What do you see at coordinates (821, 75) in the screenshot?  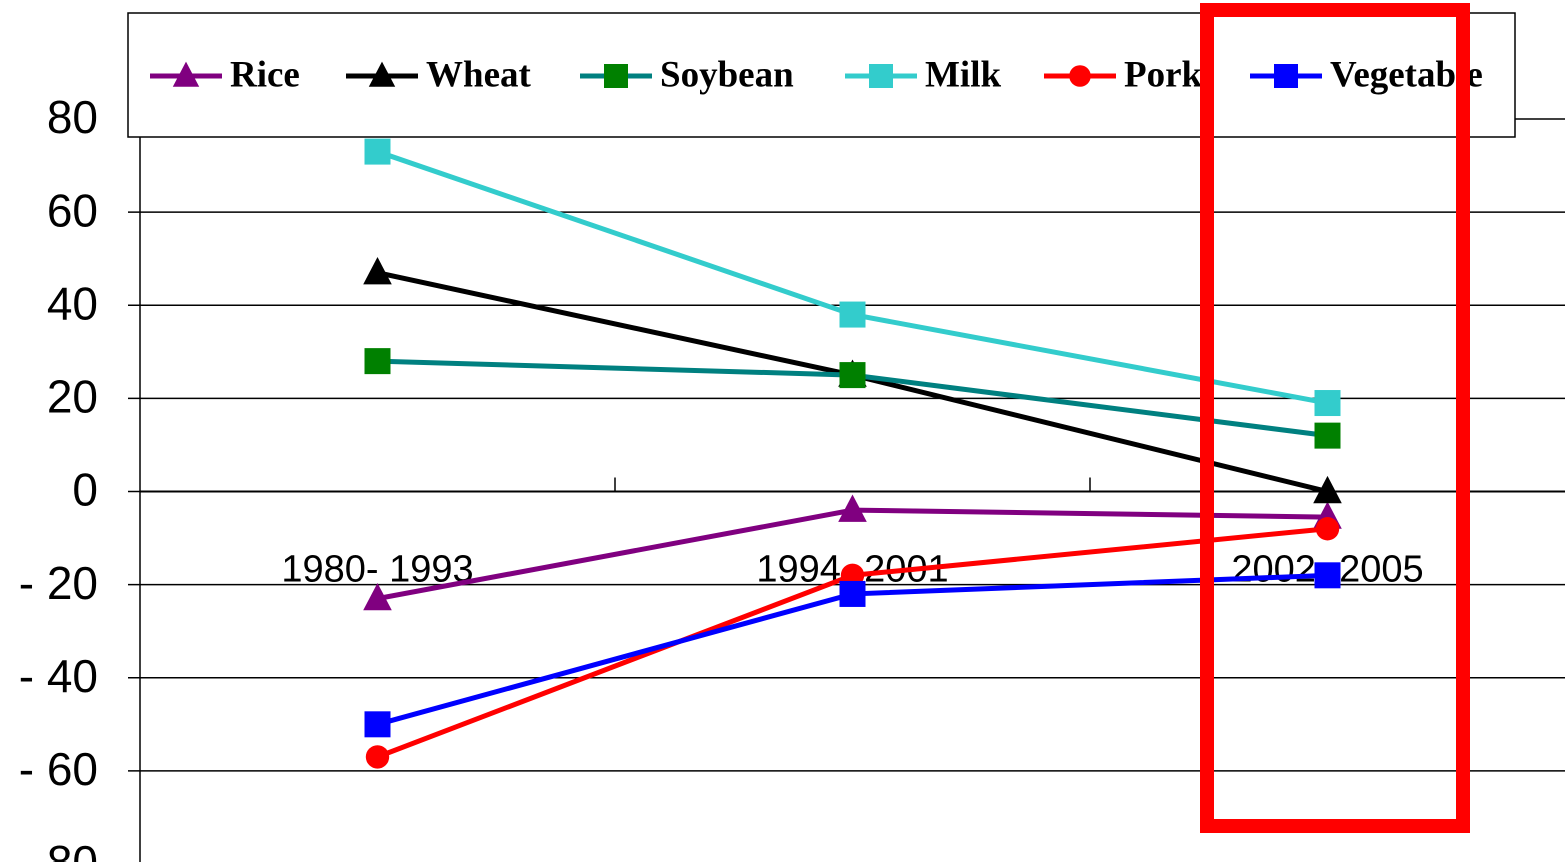 I see `legend: Rice Wheat Soybean Milk Pork Vegetable` at bounding box center [821, 75].